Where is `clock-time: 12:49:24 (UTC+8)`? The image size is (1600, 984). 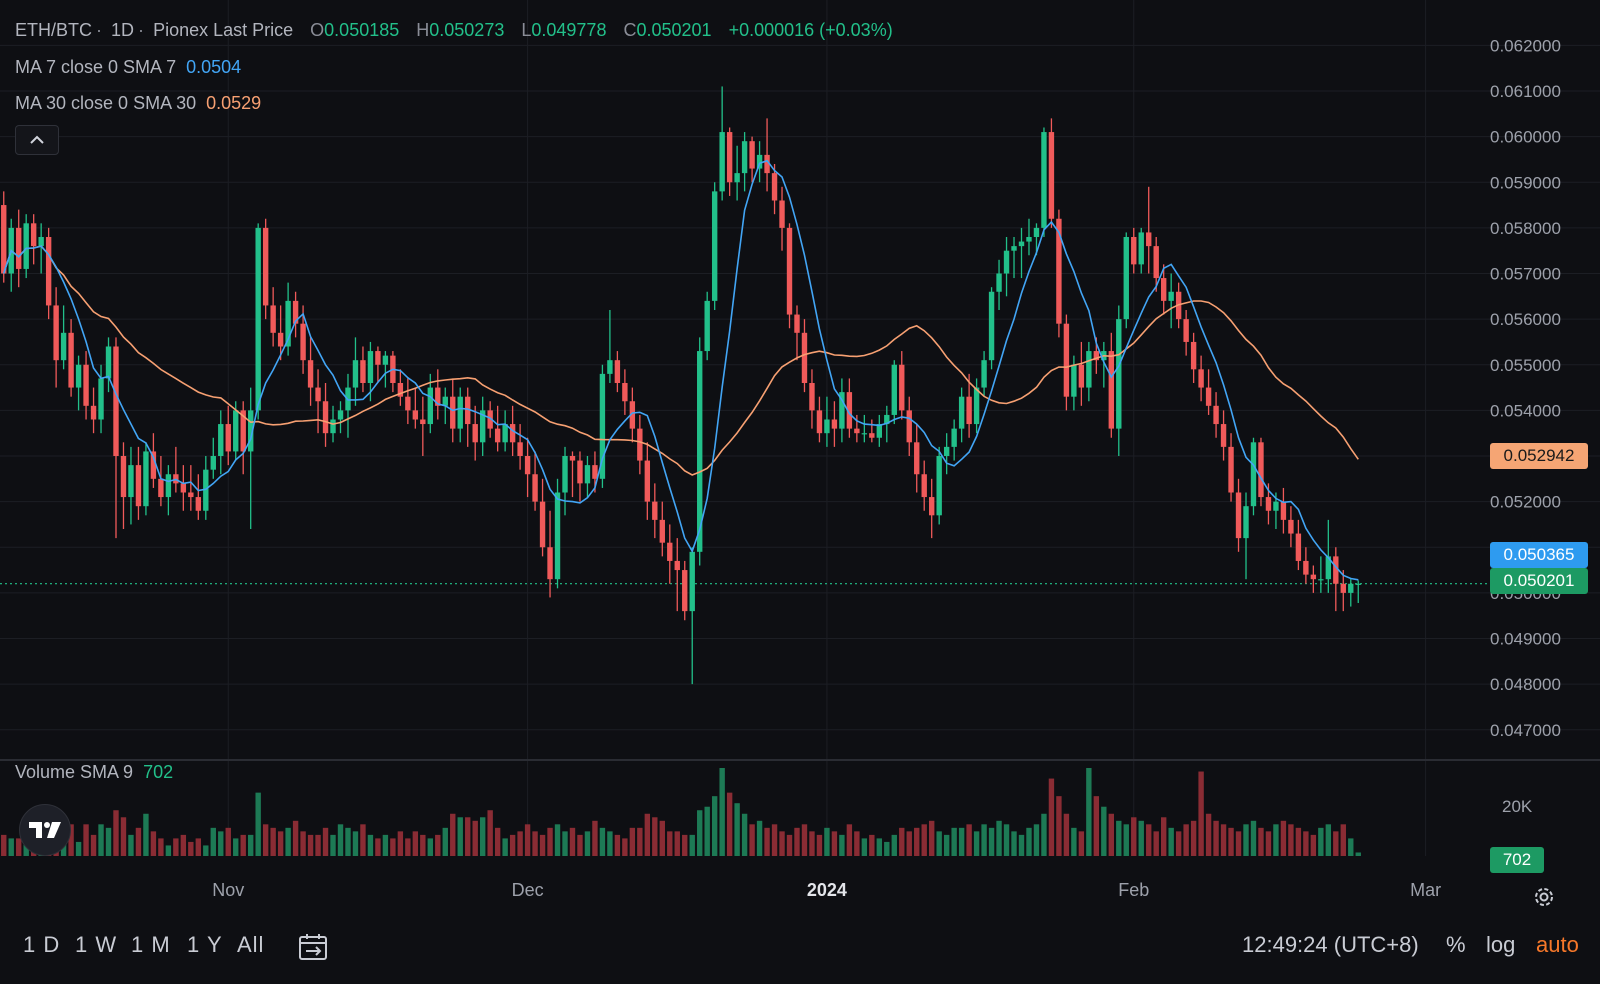 clock-time: 12:49:24 (UTC+8) is located at coordinates (1330, 944).